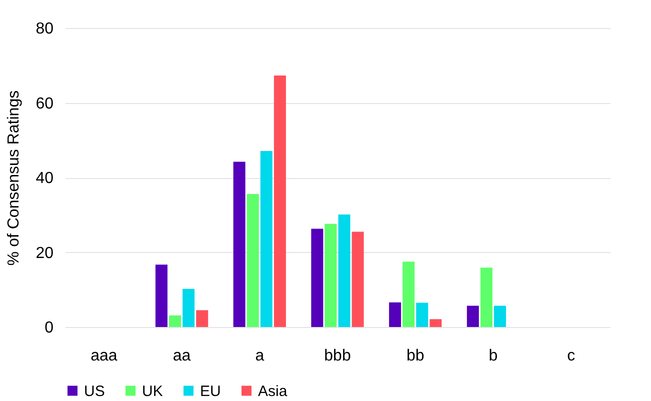 This screenshot has height=401, width=651. Describe the element at coordinates (14, 178) in the screenshot. I see `y-axis-title: % of Consensus Ratings` at that location.